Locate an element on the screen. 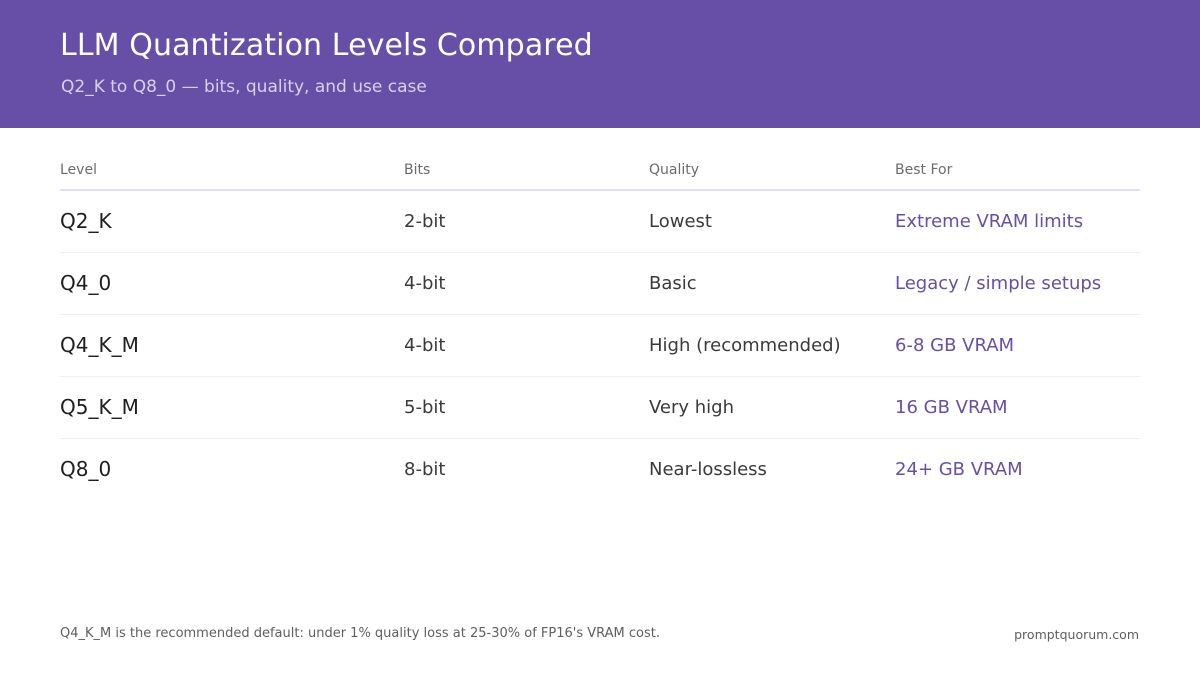 This screenshot has width=1200, height=675. level-cell: Q8_0 is located at coordinates (86, 469).